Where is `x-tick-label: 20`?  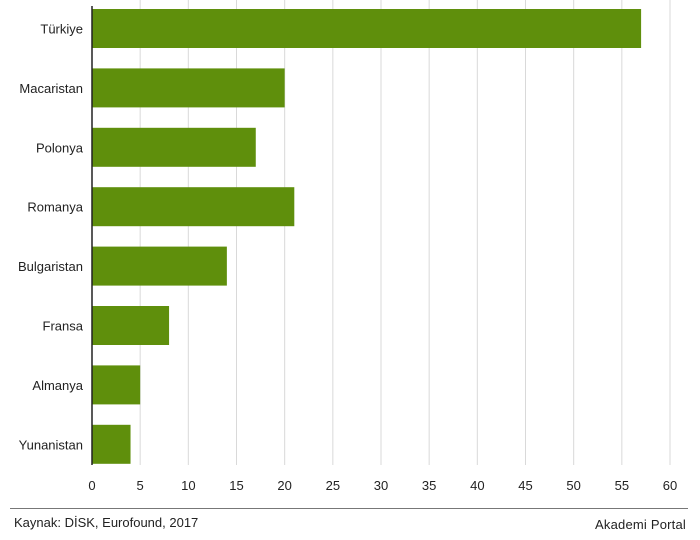 x-tick-label: 20 is located at coordinates (284, 485).